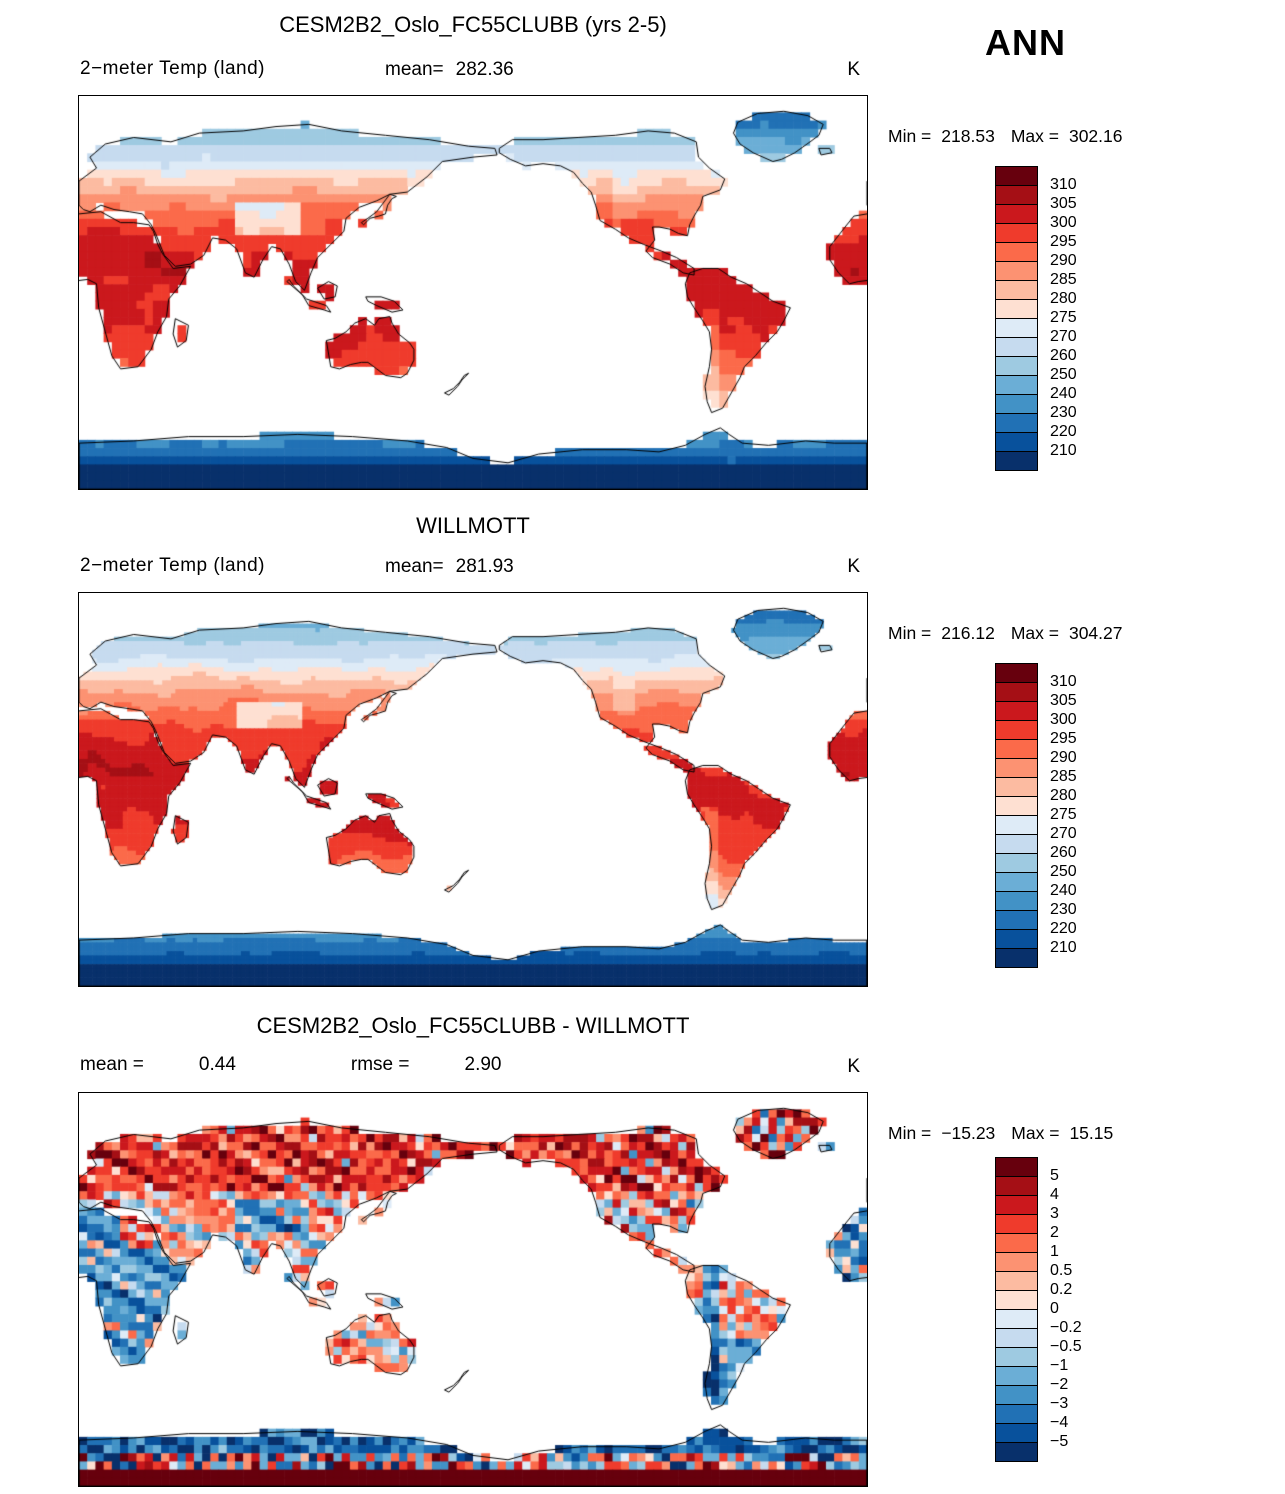 This screenshot has height=1494, width=1285. I want to click on colorbar-label: 310, so click(1063, 681).